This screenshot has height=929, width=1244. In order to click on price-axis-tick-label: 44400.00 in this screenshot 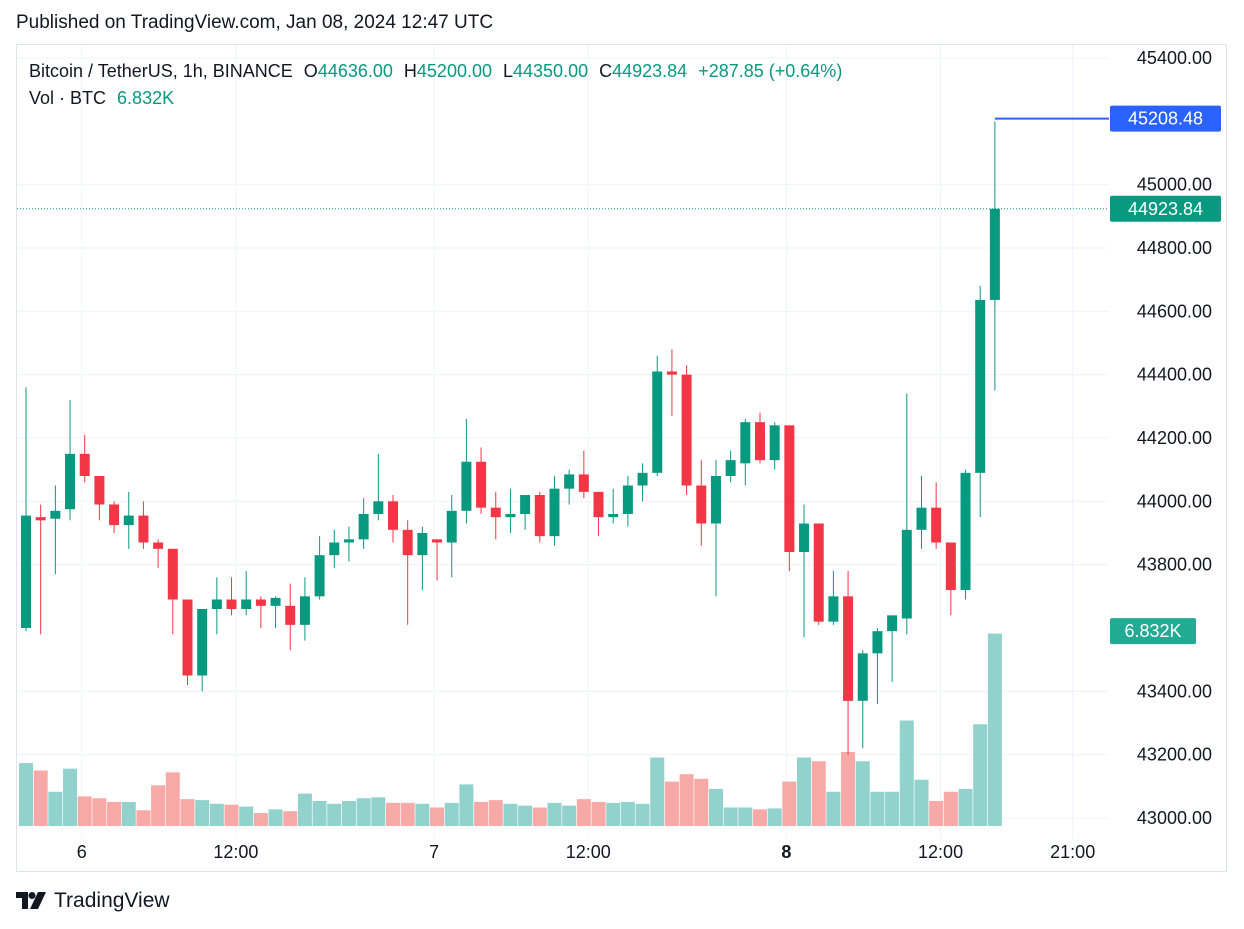, I will do `click(1174, 375)`.